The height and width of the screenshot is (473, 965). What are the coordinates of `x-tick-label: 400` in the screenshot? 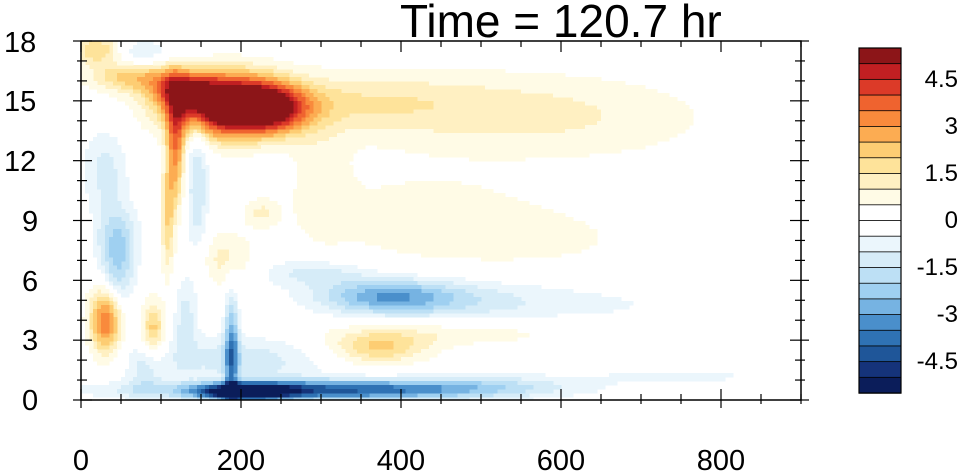 It's located at (401, 459).